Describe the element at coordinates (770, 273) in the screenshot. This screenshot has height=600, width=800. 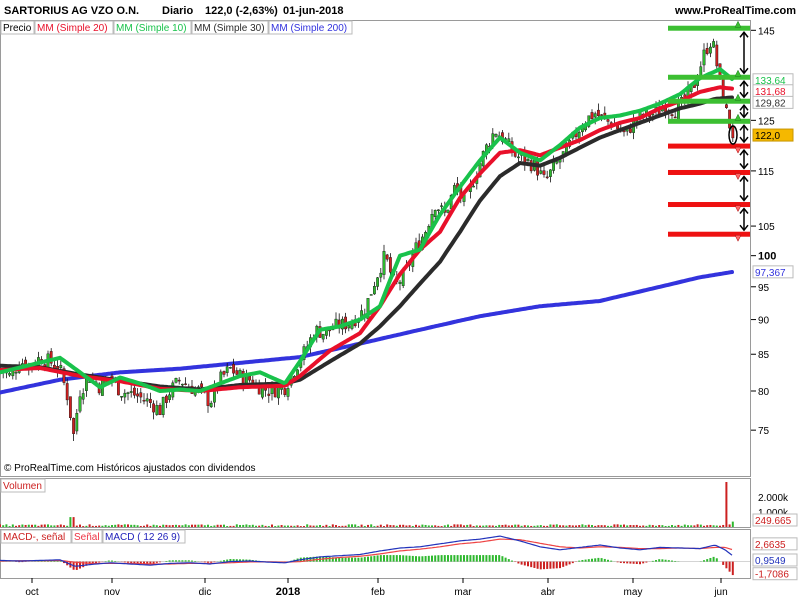
I see `readout-ma200: 97,367` at that location.